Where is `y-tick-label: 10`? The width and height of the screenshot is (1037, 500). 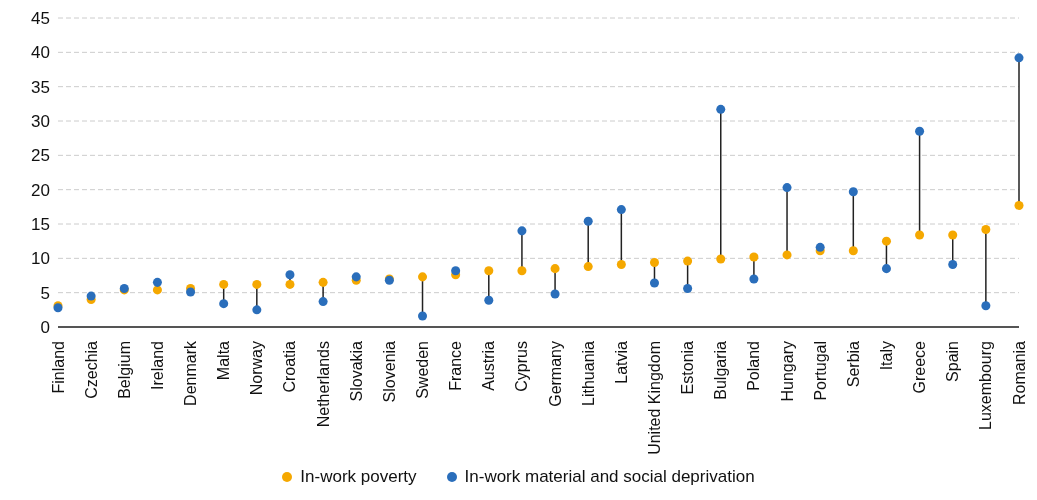
y-tick-label: 10 is located at coordinates (40, 259).